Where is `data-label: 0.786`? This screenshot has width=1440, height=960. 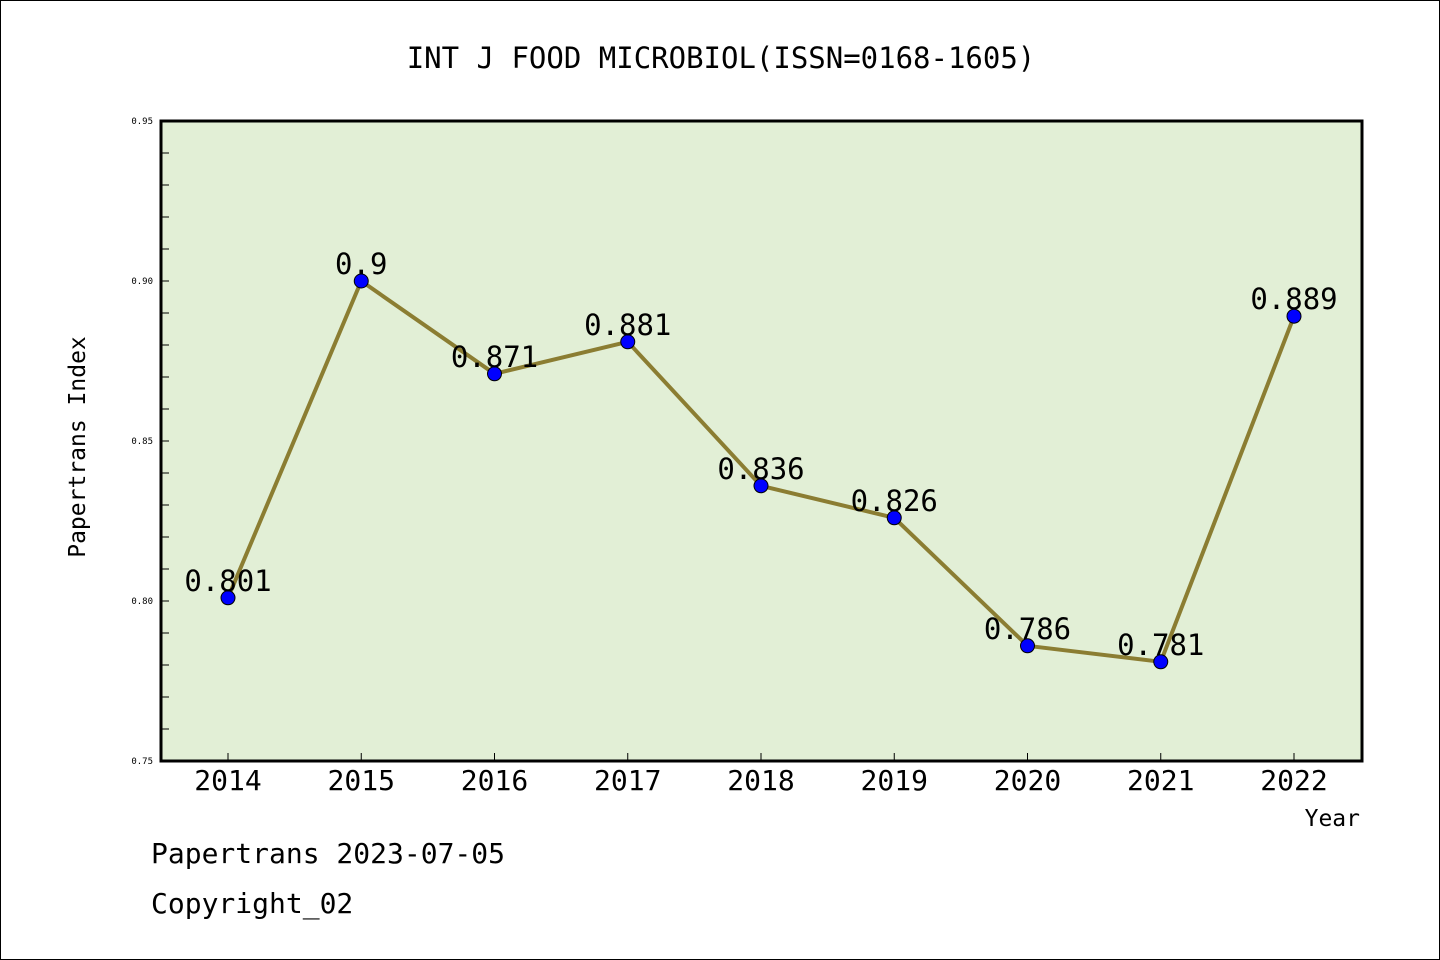
data-label: 0.786 is located at coordinates (1027, 629).